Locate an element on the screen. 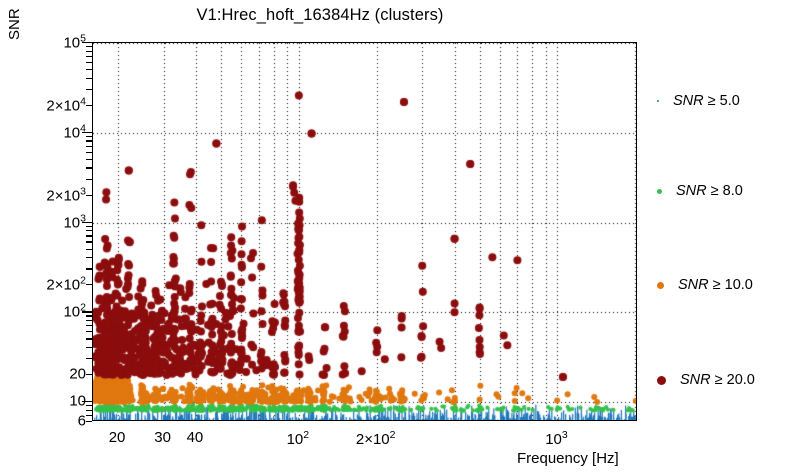 This screenshot has height=472, width=805. y-tick-label: 2×10⁴ is located at coordinates (66, 105).